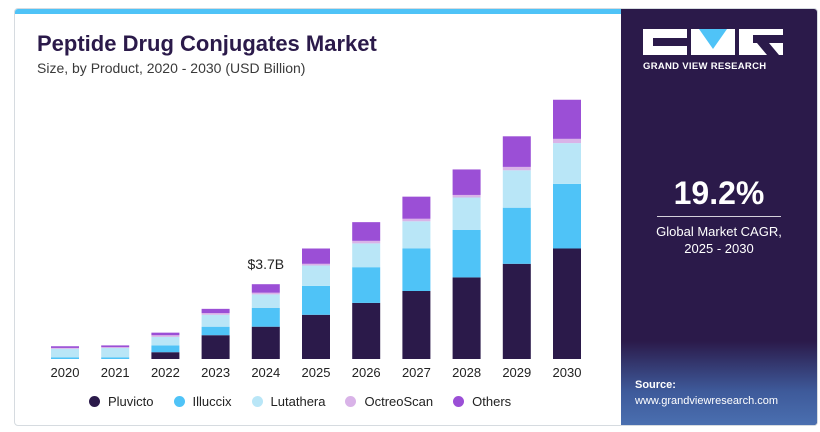 The height and width of the screenshot is (432, 820). I want to click on legend-item-pluvicto: Pluvicto, so click(121, 401).